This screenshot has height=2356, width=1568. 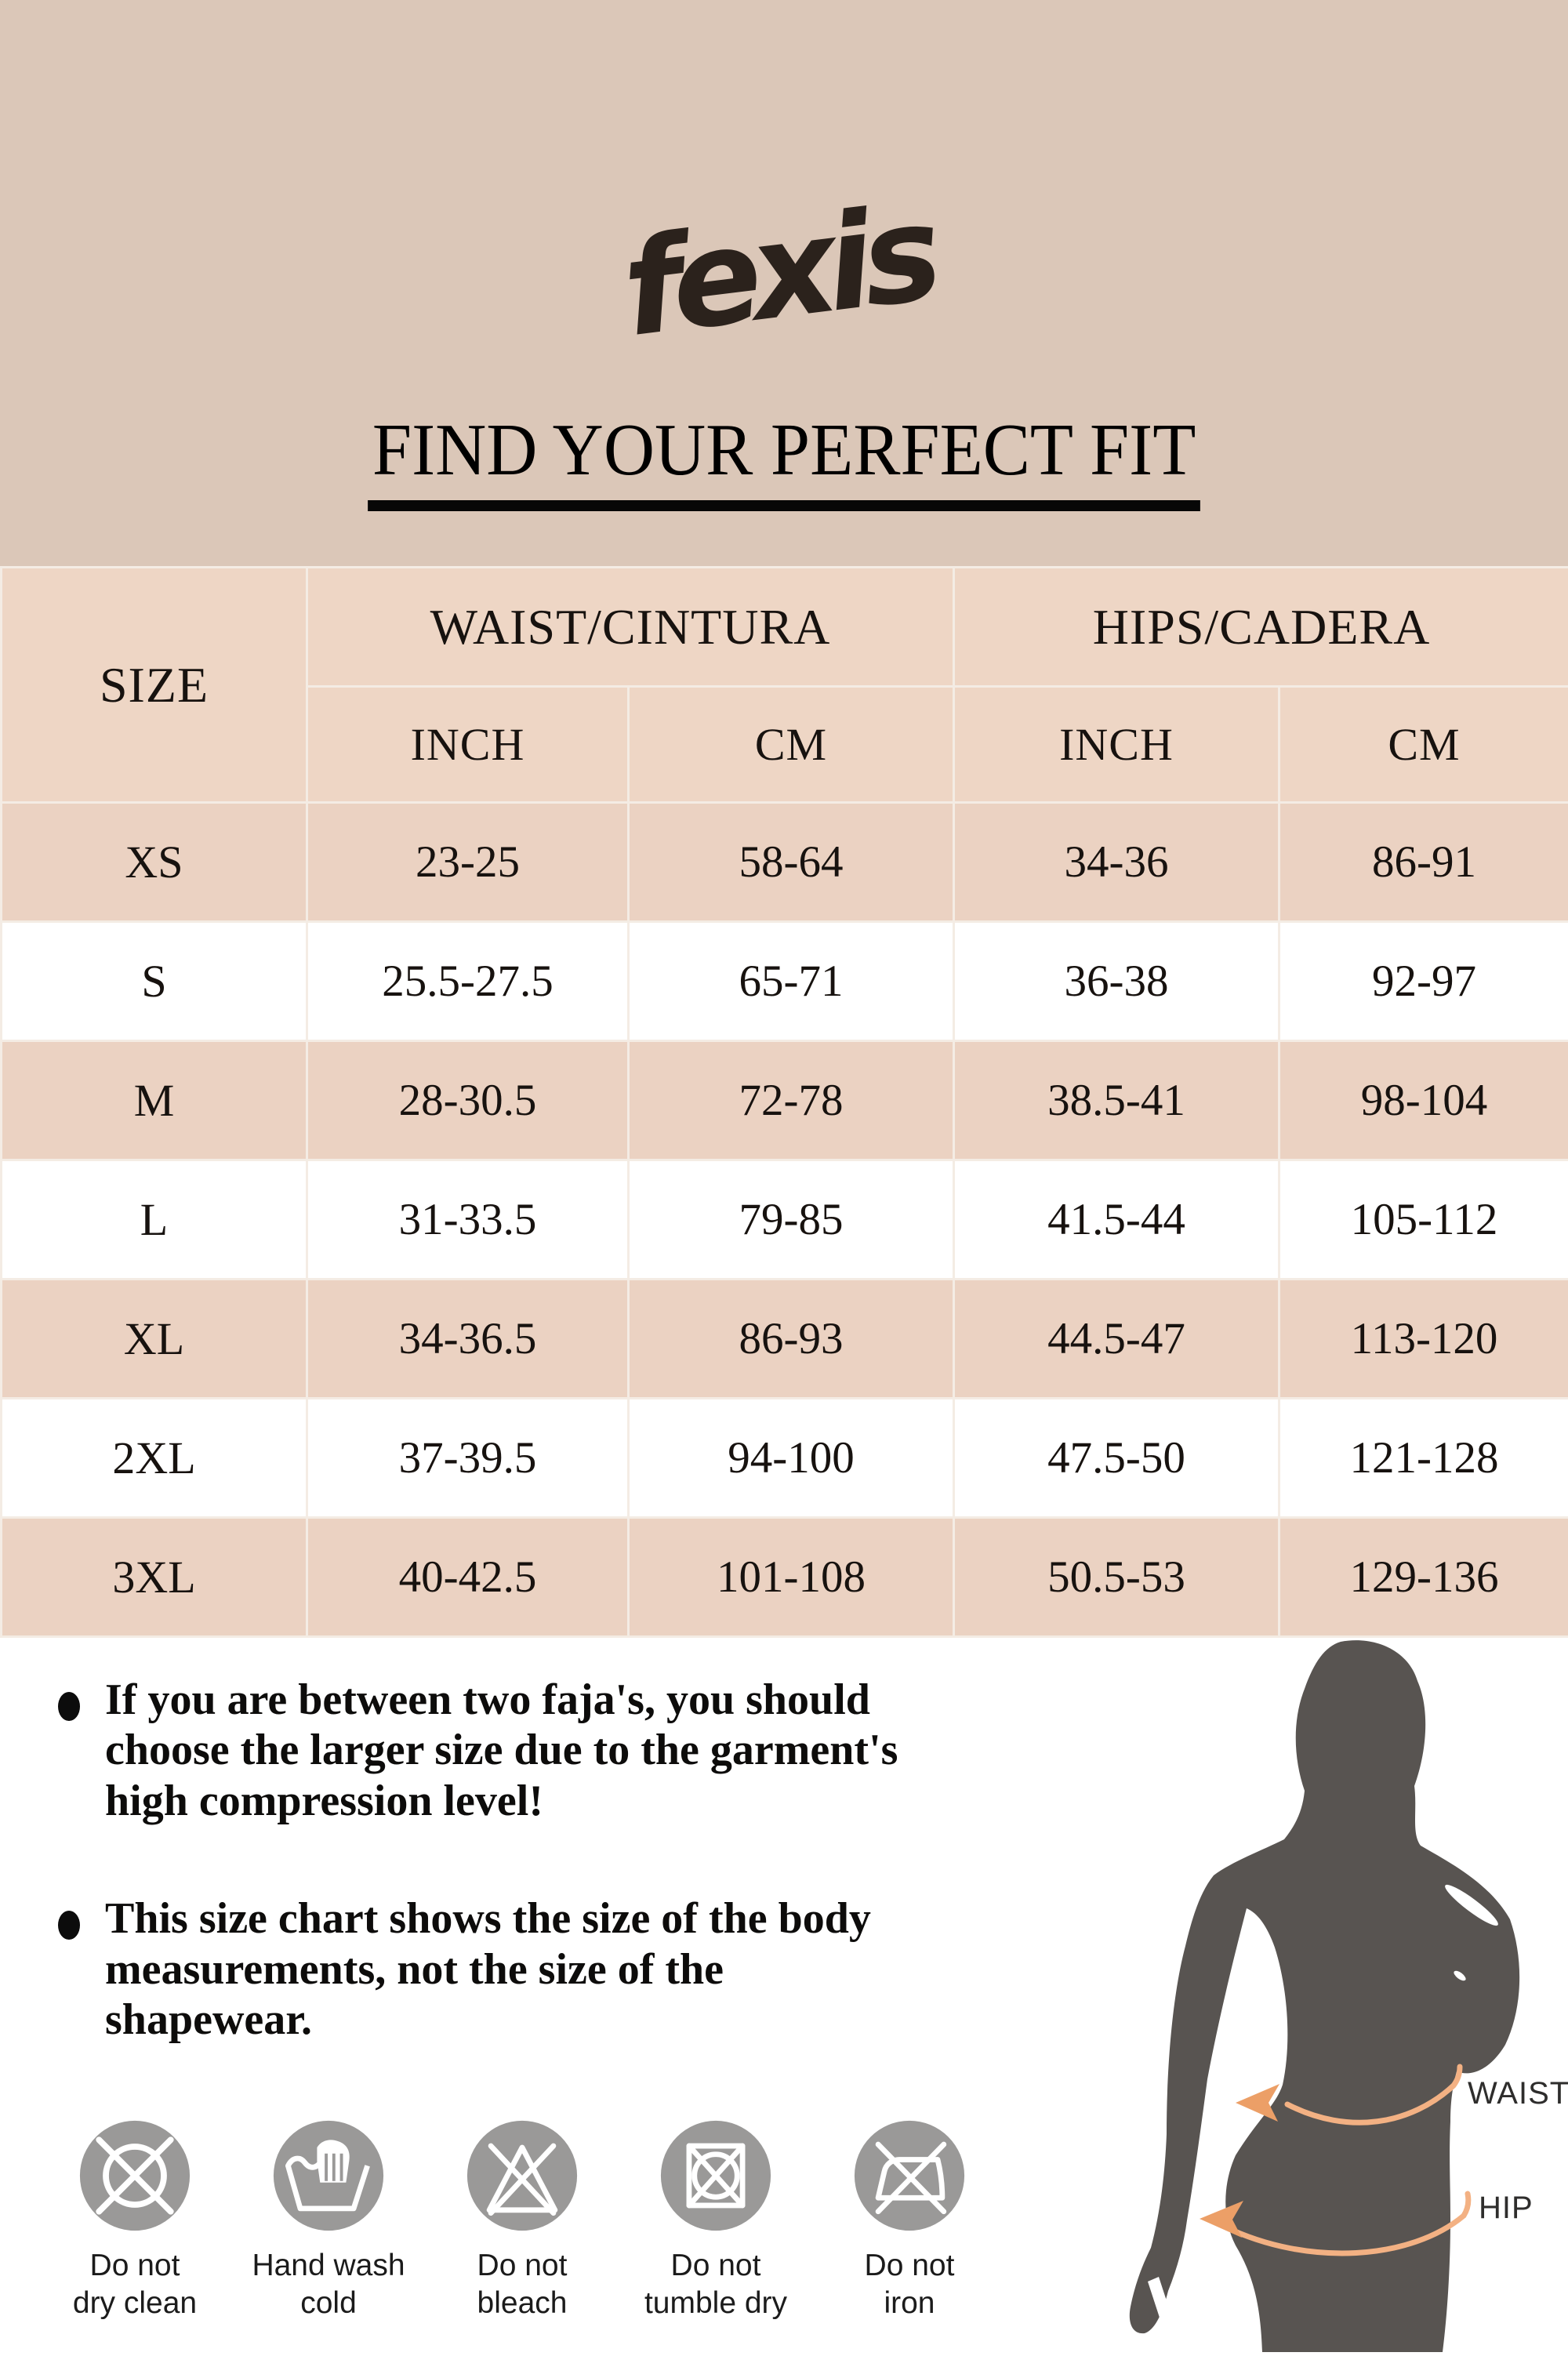 I want to click on size-cell: L, so click(x=154, y=1220).